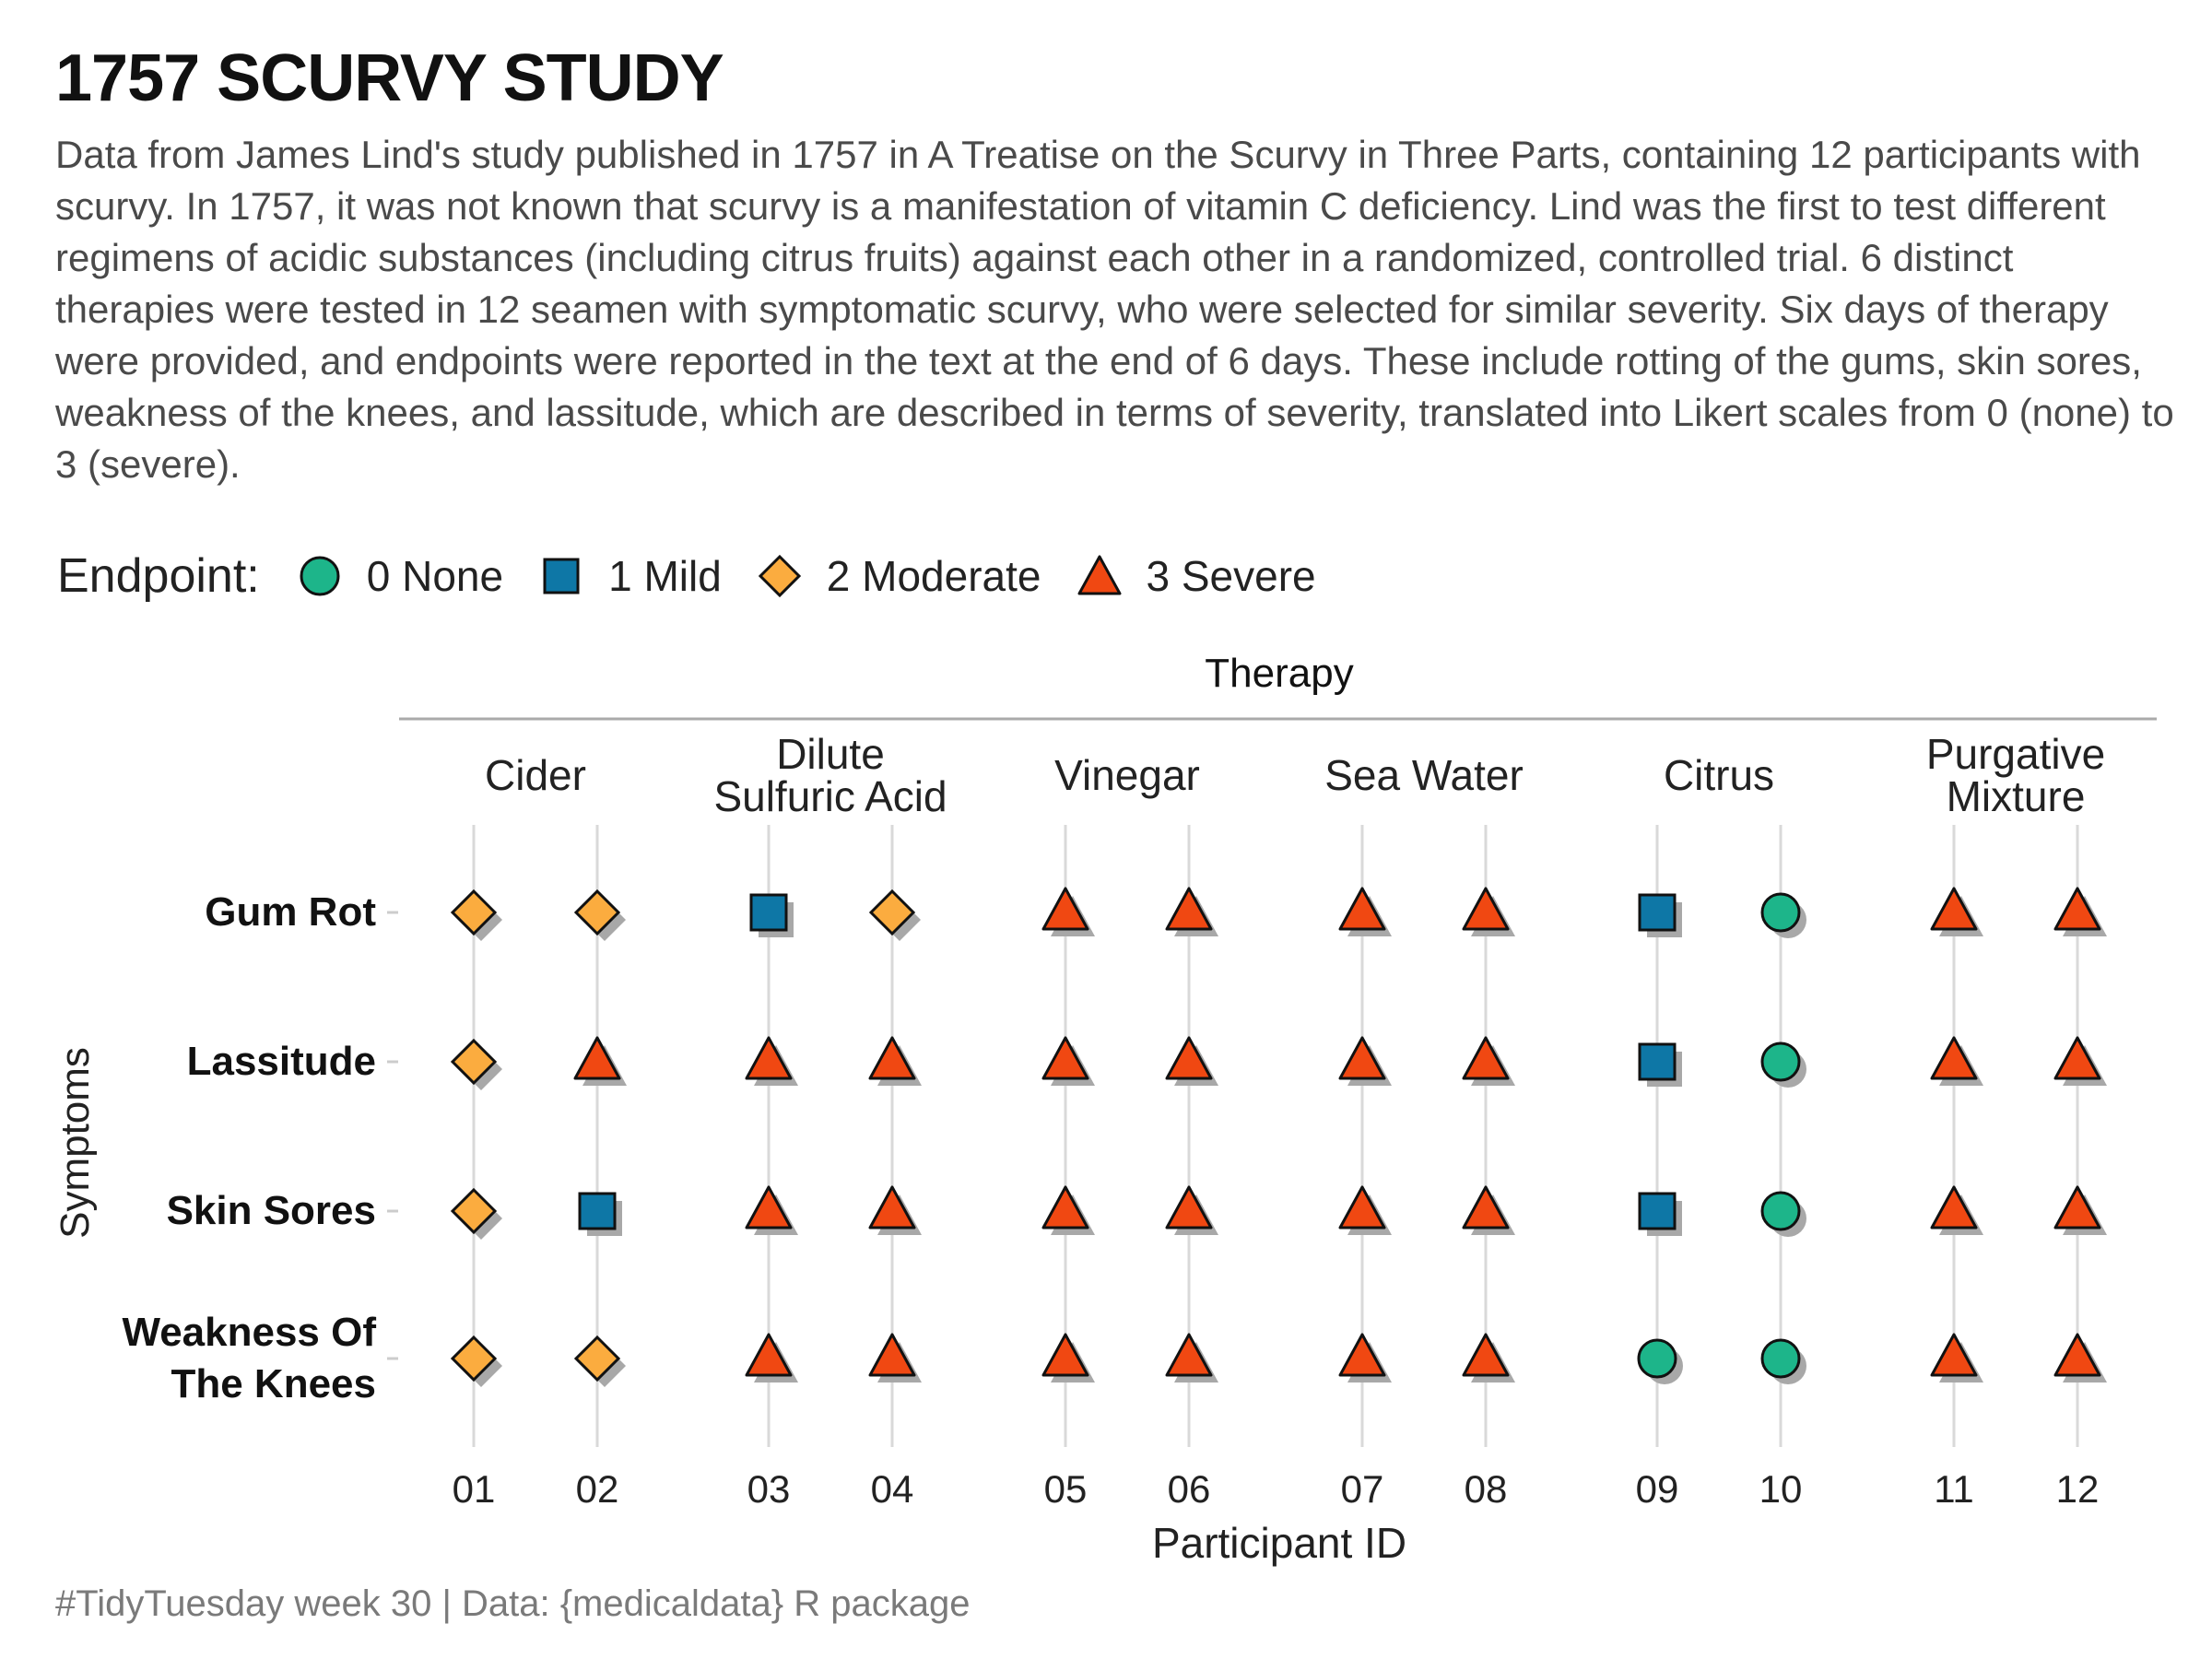 The width and height of the screenshot is (2212, 1659). What do you see at coordinates (665, 576) in the screenshot?
I see `legend-label-mild: 1 Mild` at bounding box center [665, 576].